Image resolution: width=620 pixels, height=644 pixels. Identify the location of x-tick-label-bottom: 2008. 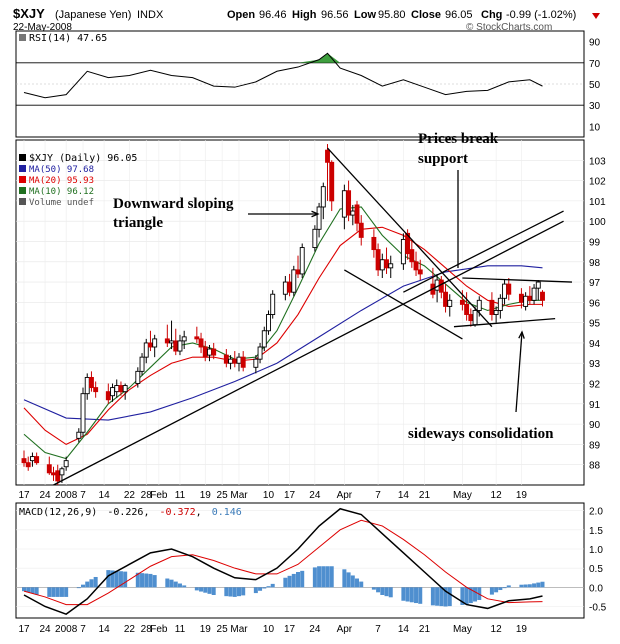
(66, 629).